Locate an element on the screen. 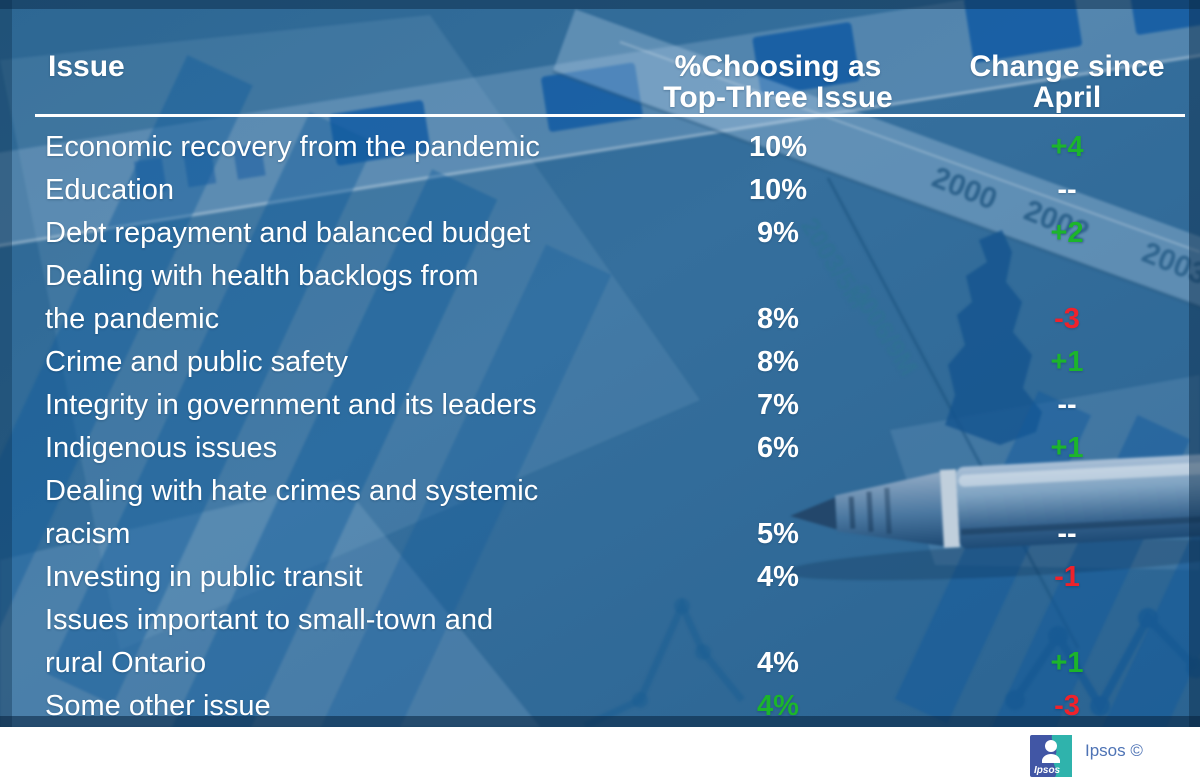 The image size is (1200, 780). ipsos-logo: Ipsos is located at coordinates (1051, 756).